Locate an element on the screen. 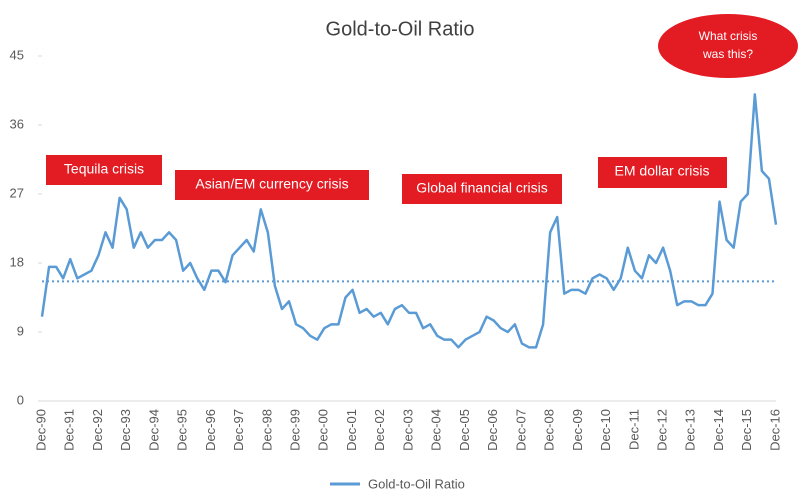  annotation: Global financial crisis is located at coordinates (482, 188).